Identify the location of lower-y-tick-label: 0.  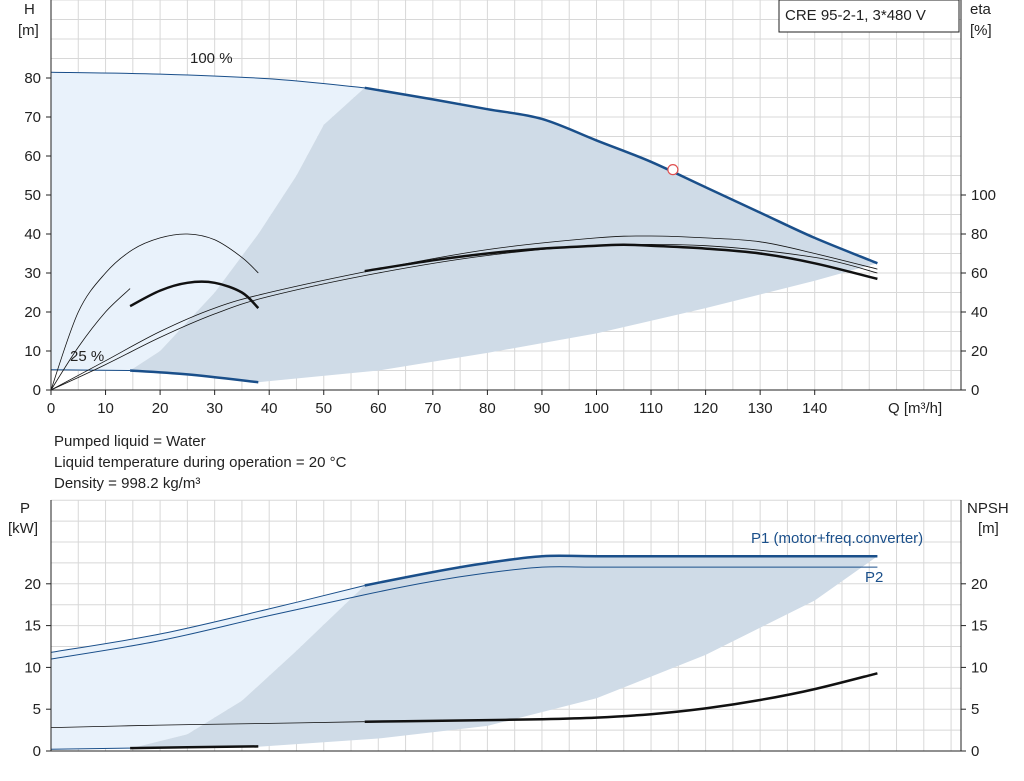
(37, 751).